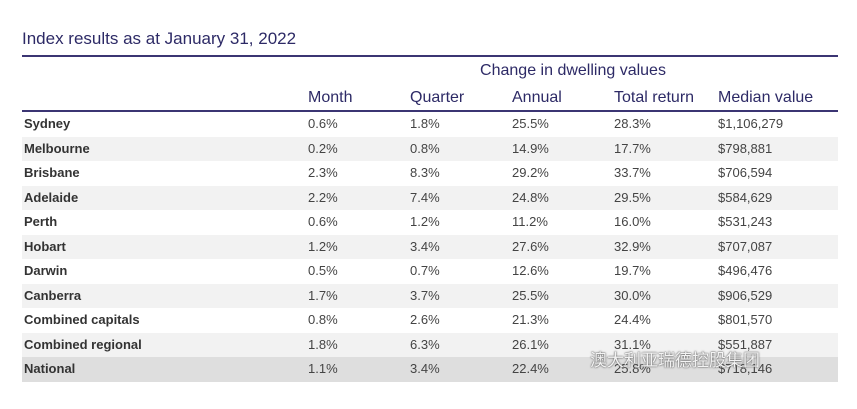 The image size is (857, 409). I want to click on table-row: Darwin 0.5% 0.7% 12.6% 19.7% $496,476, so click(430, 271).